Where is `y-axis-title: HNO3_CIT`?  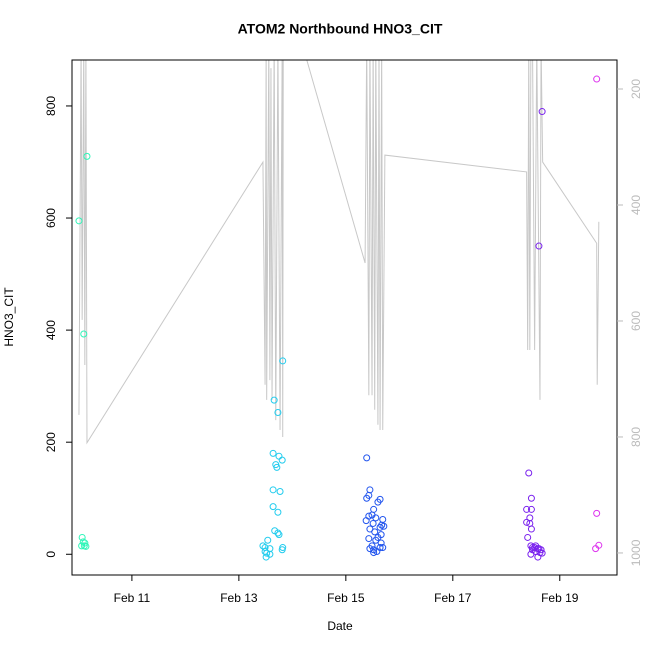 y-axis-title: HNO3_CIT is located at coordinates (9, 317).